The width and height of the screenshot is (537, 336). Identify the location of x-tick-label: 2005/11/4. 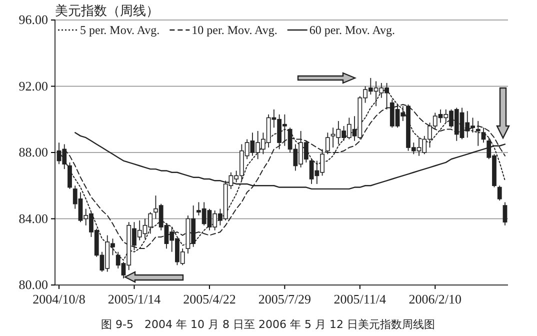
(360, 299).